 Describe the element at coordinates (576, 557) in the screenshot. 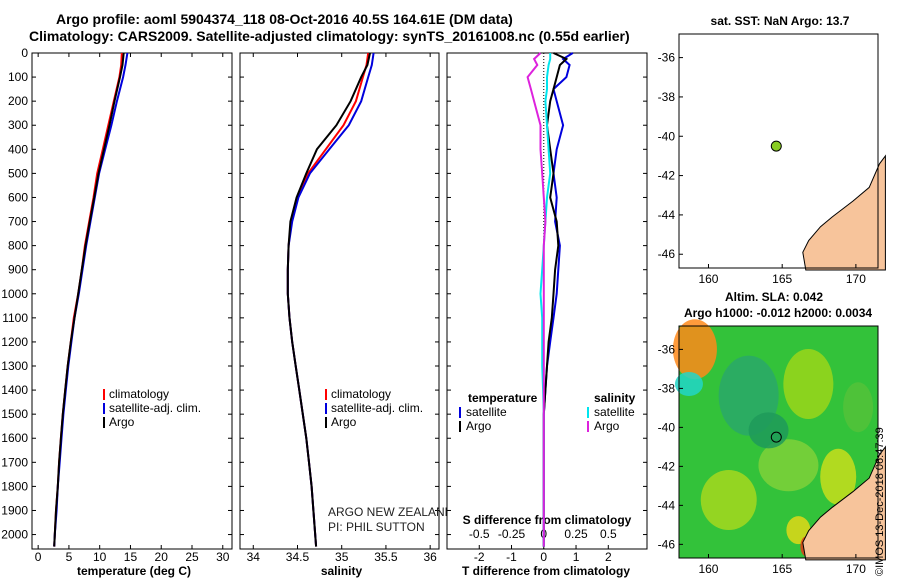

I see `x-tick-label: 1` at that location.